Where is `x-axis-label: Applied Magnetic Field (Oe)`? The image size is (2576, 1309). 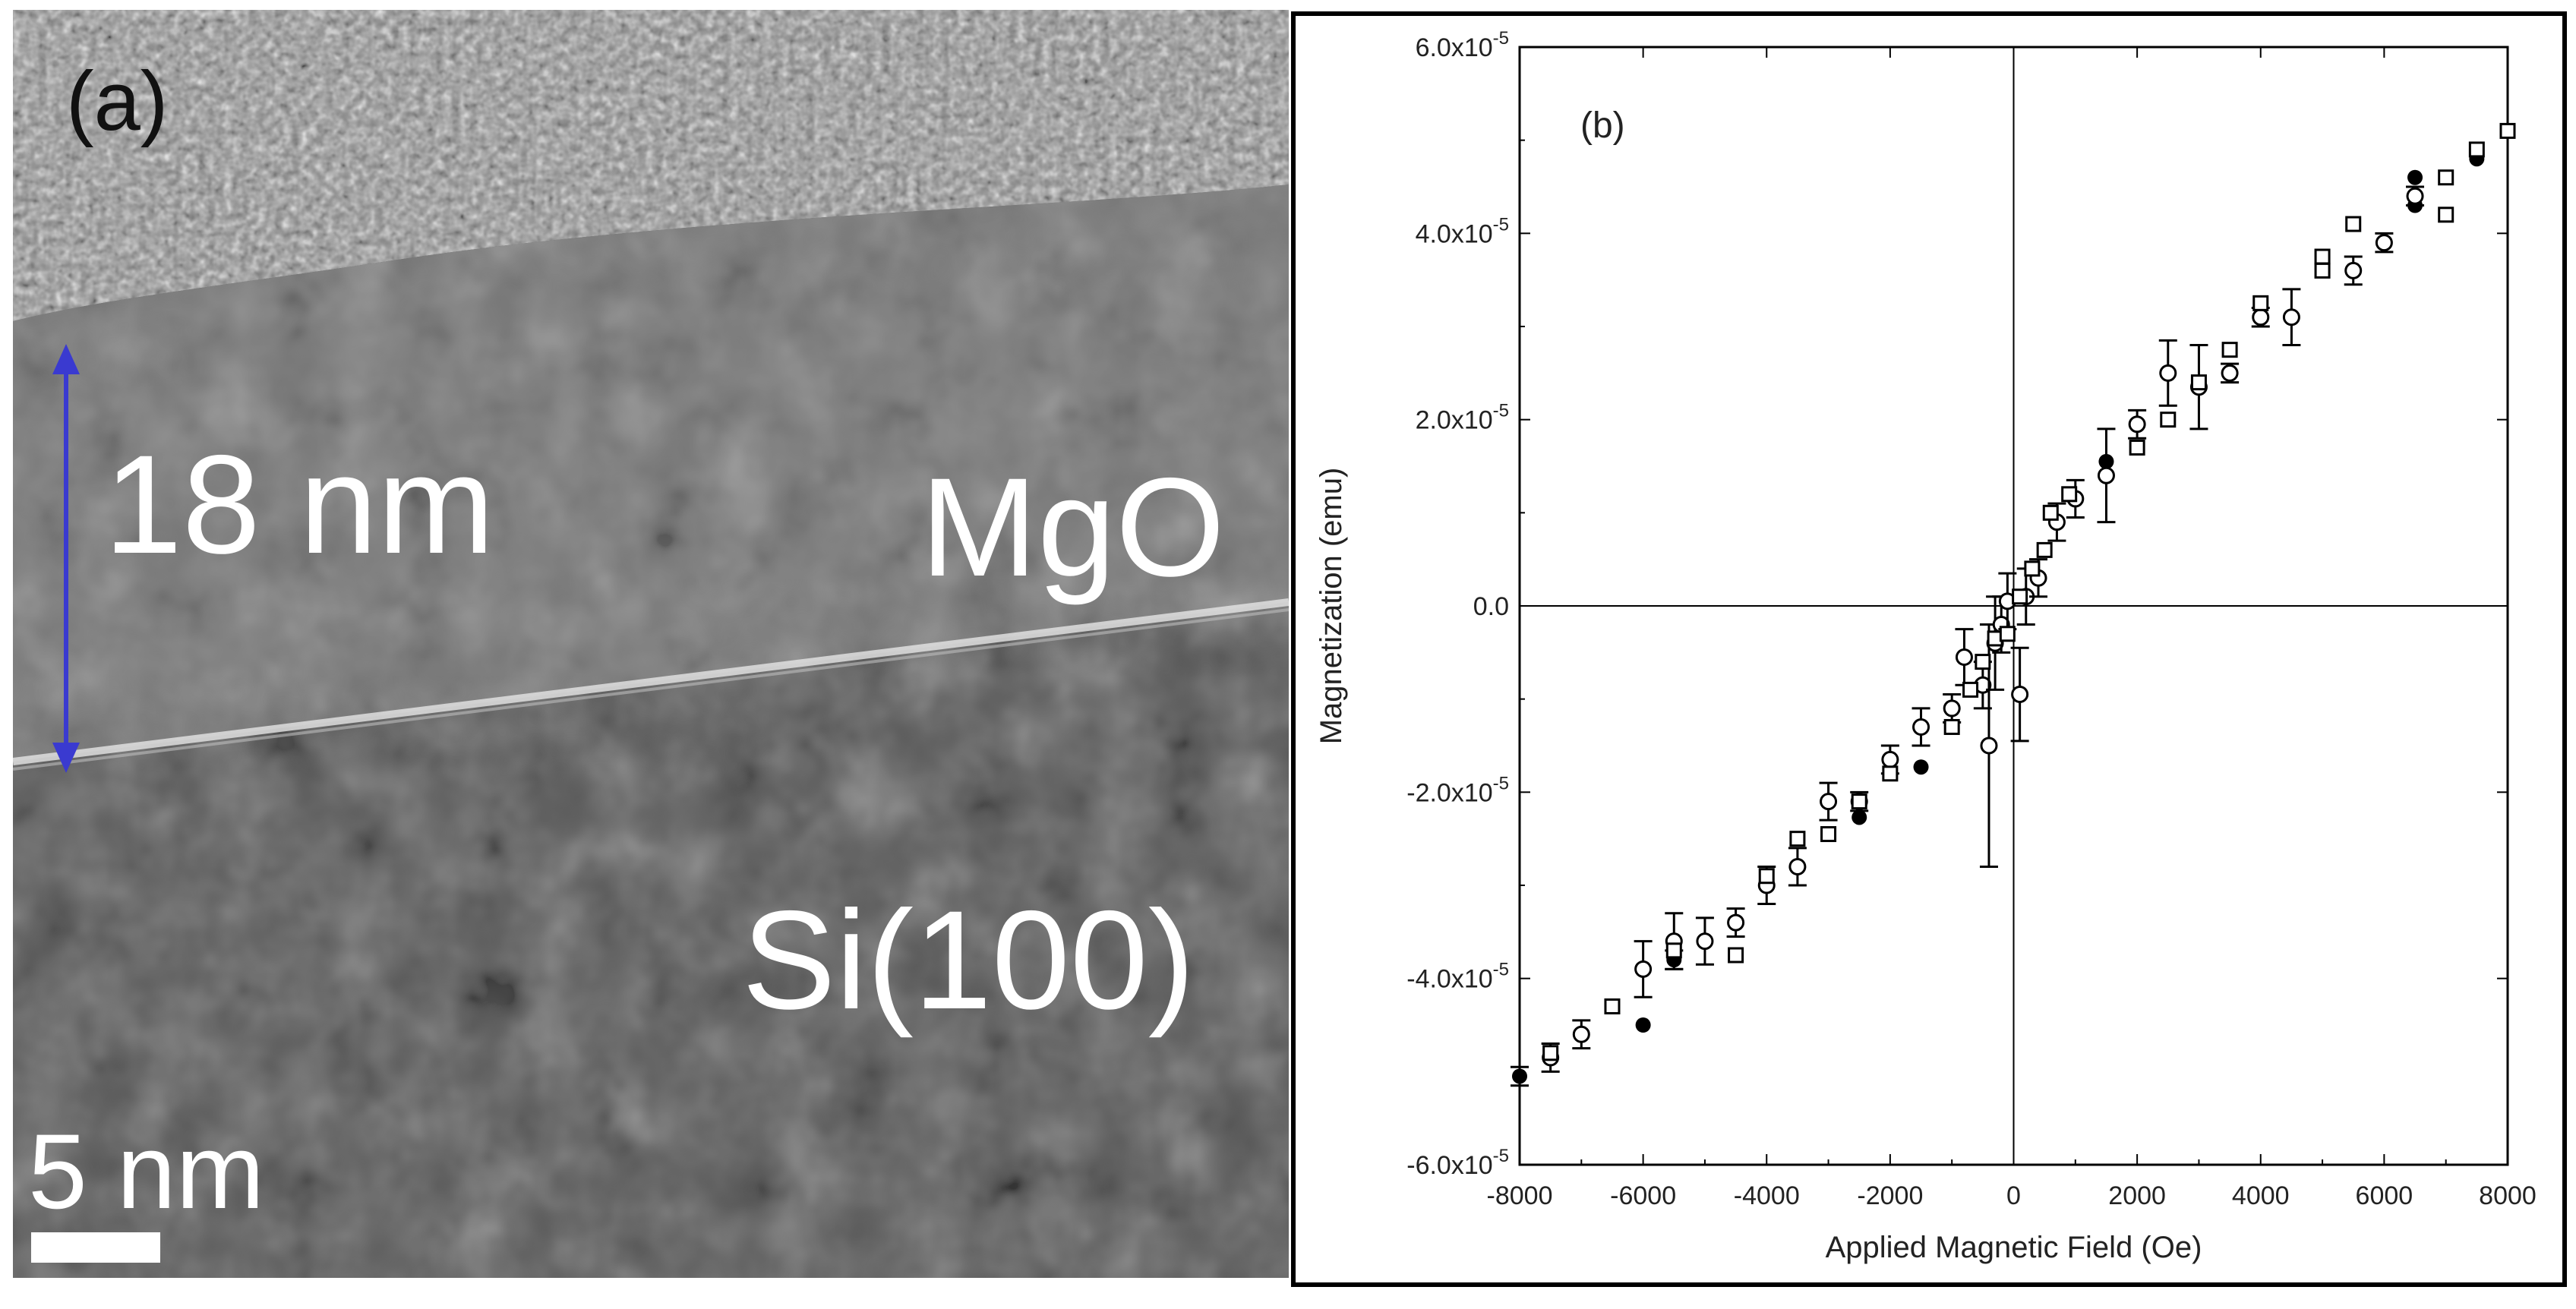 x-axis-label: Applied Magnetic Field (Oe) is located at coordinates (2014, 1247).